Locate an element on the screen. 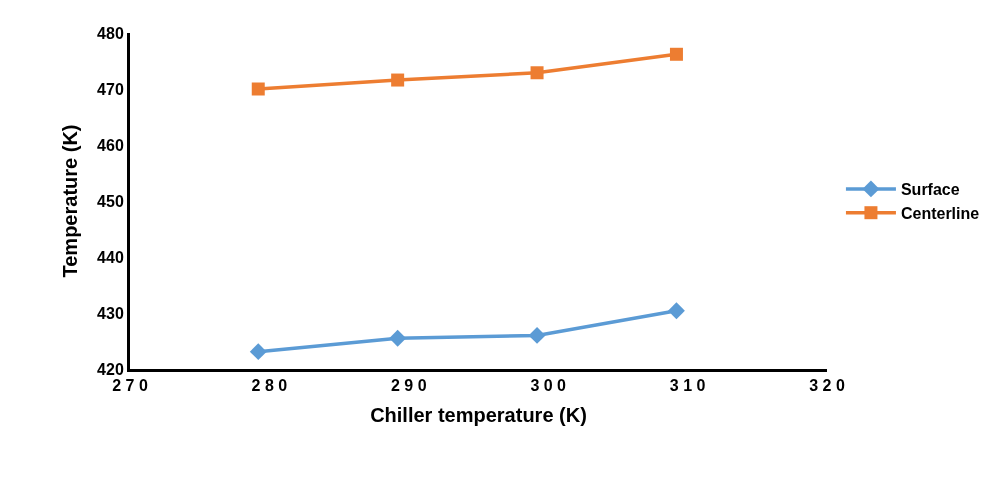 This screenshot has height=477, width=1007. y-tick-label: 430 is located at coordinates (110, 313).